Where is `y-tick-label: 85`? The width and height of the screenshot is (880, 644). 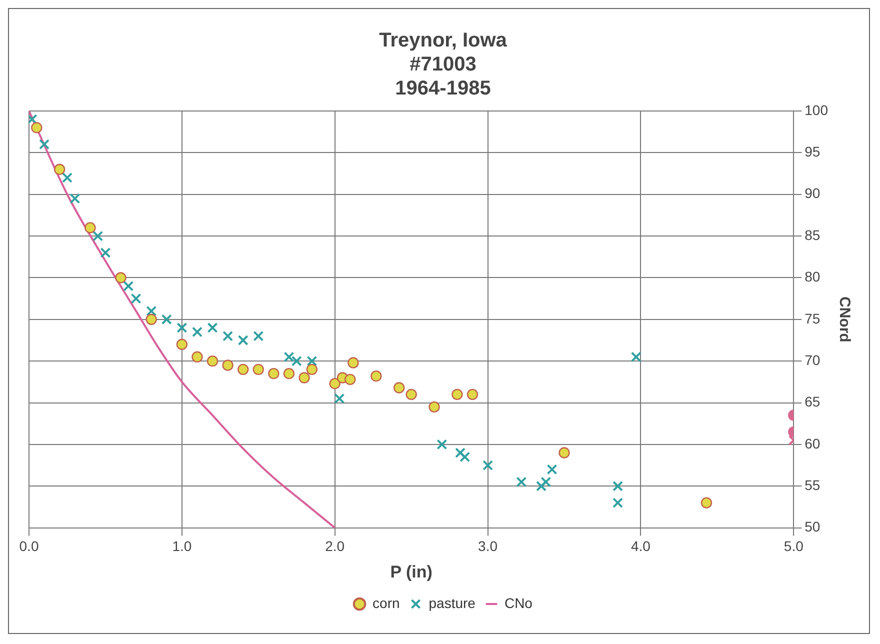
y-tick-label: 85 is located at coordinates (812, 234).